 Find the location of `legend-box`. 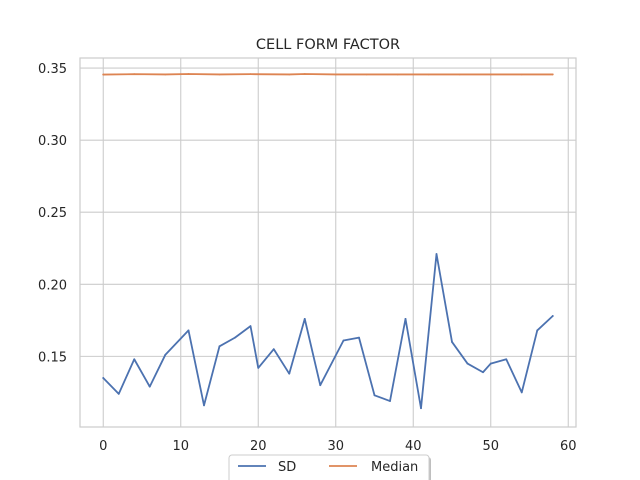

legend-box is located at coordinates (329, 467).